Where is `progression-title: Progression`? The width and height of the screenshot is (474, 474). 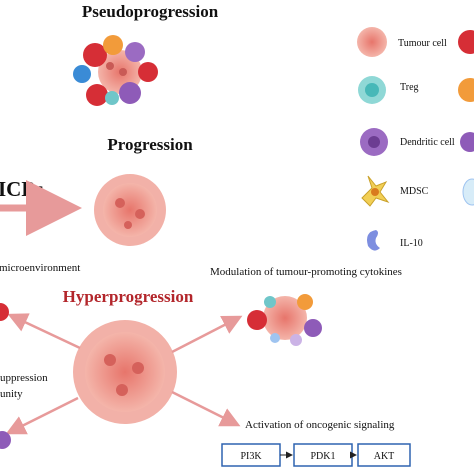
progression-title: Progression is located at coordinates (150, 144).